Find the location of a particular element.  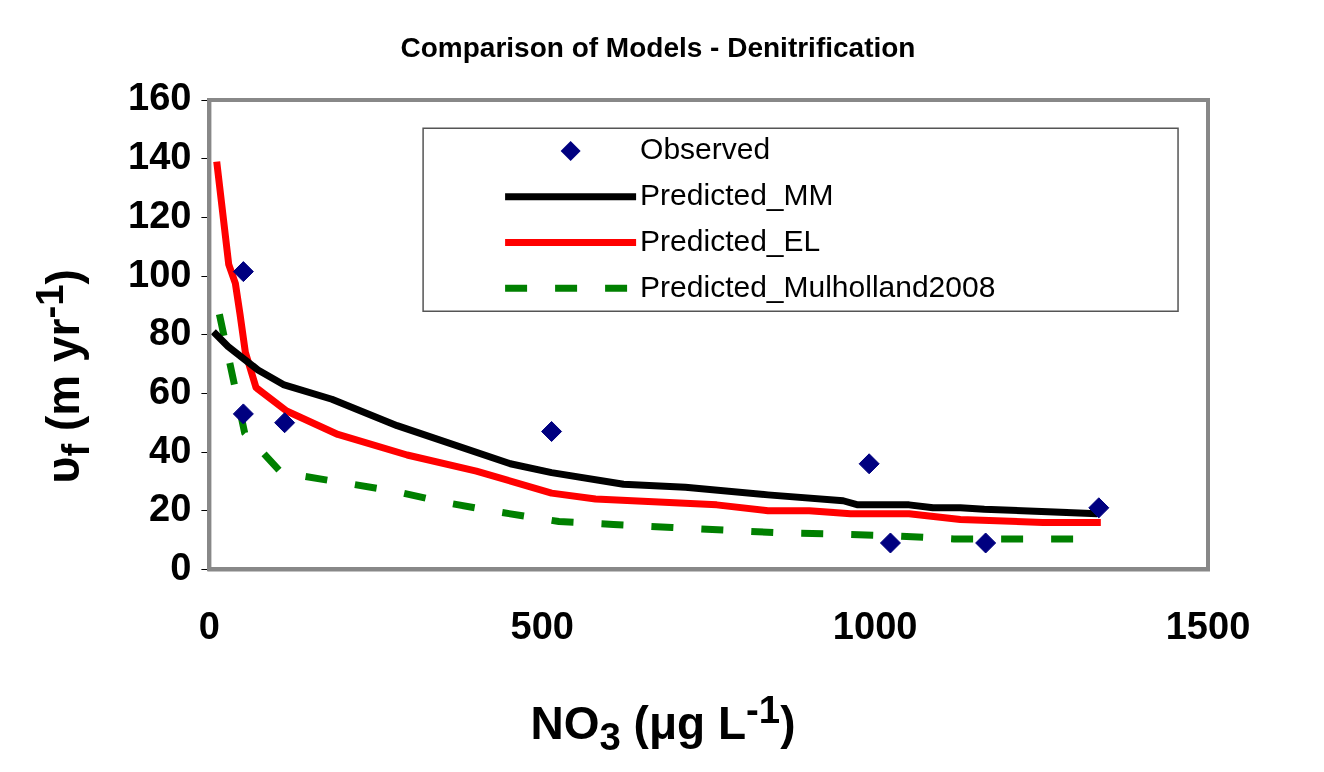

x-tick-label: 500 is located at coordinates (542, 625).